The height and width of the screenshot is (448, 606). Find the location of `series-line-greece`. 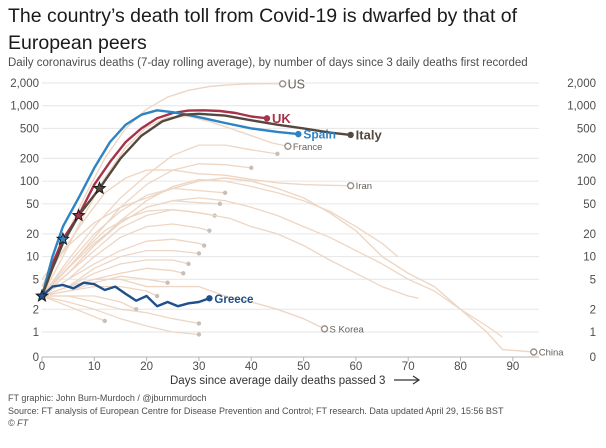

series-line-greece is located at coordinates (125, 294).